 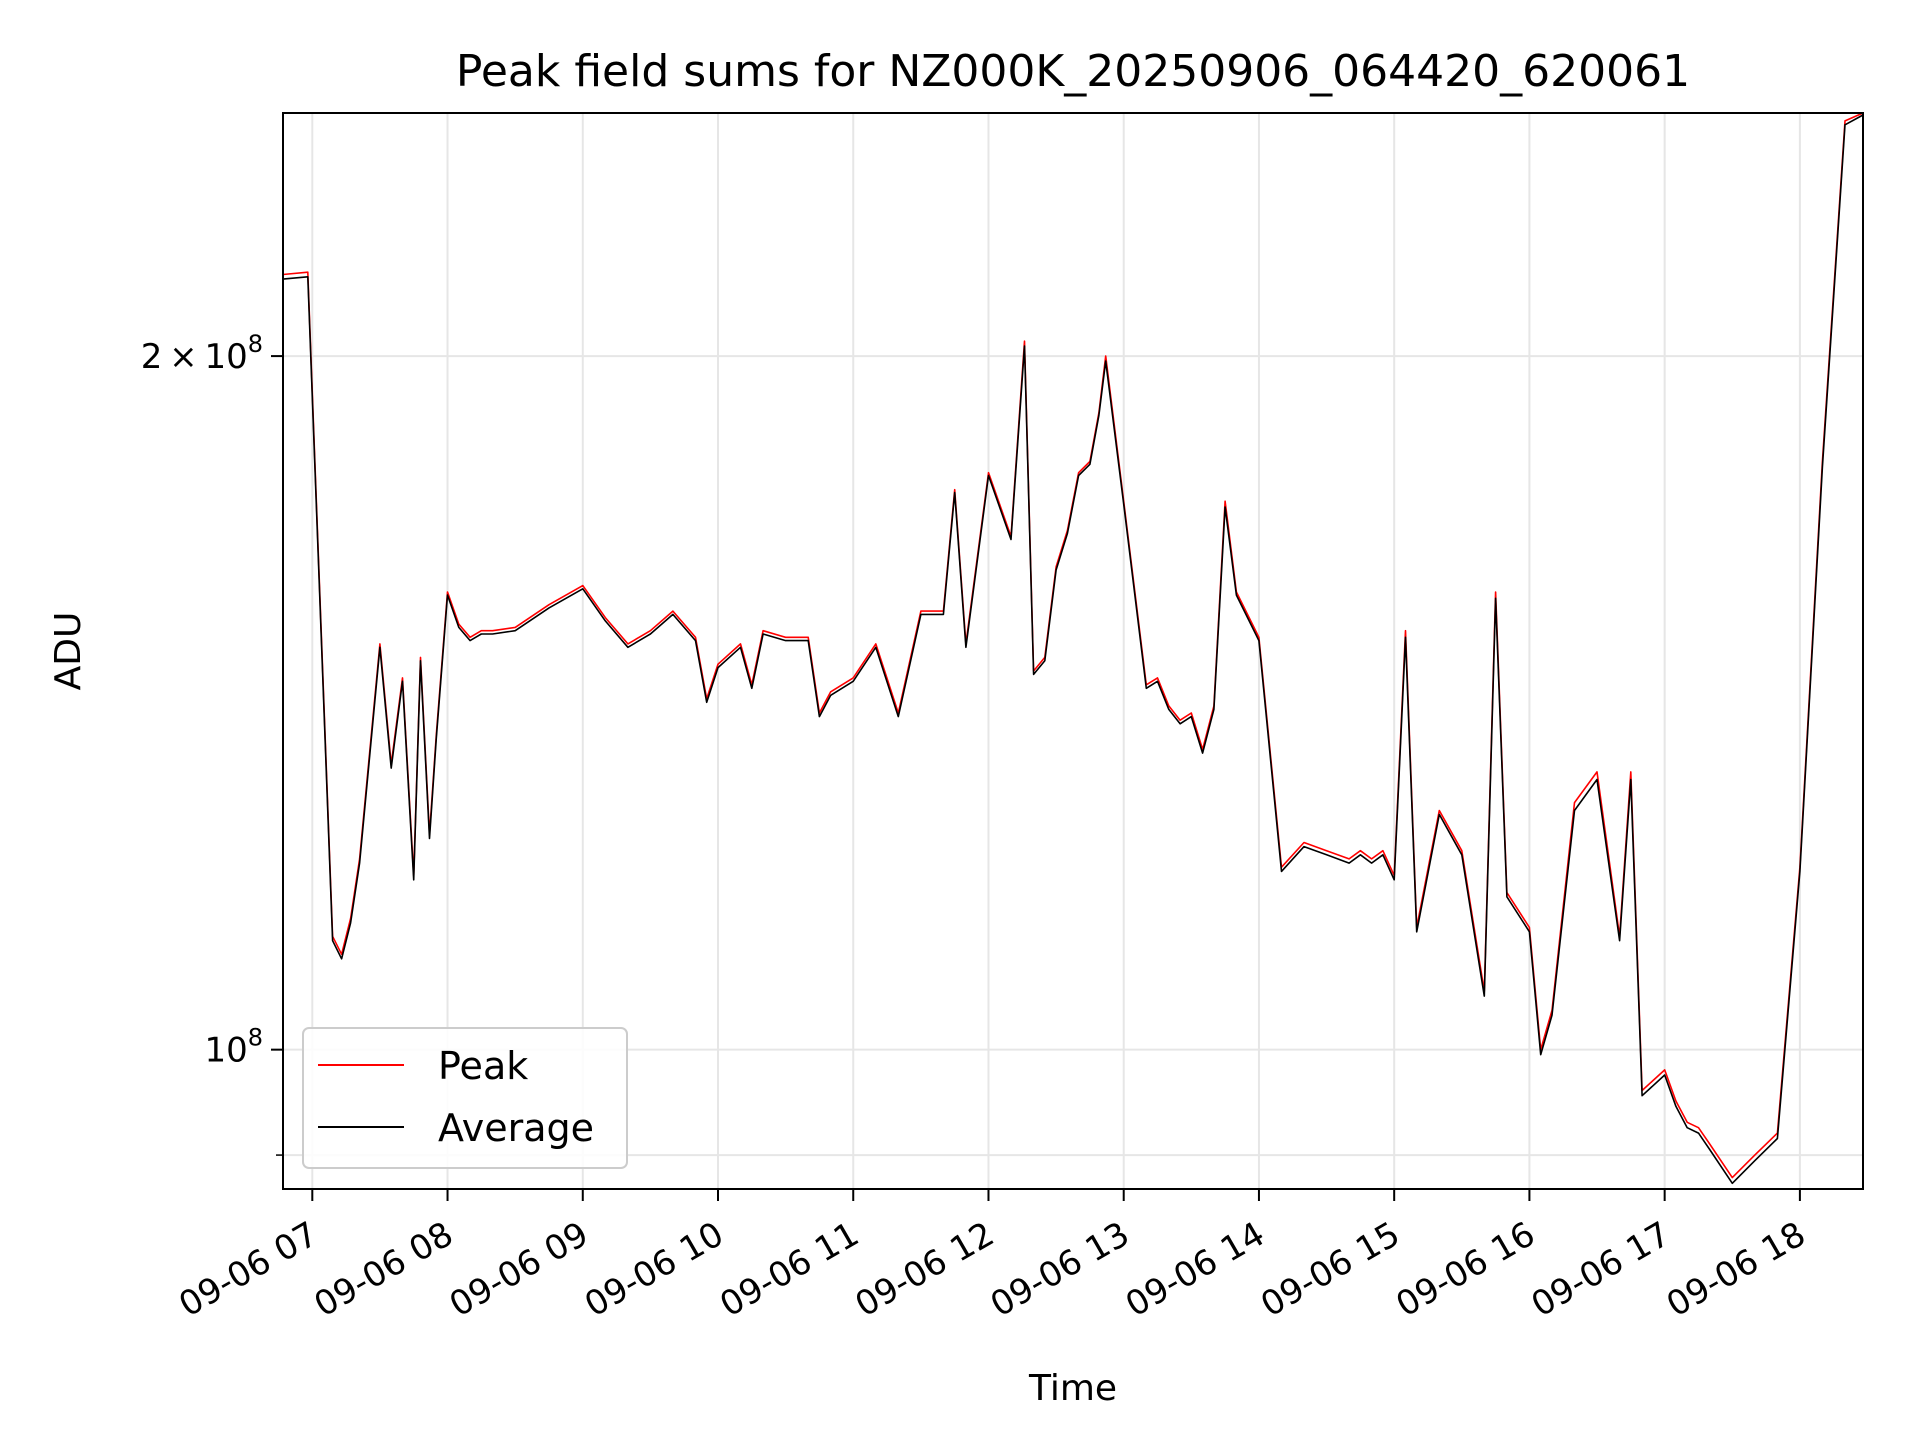 What do you see at coordinates (483, 1066) in the screenshot?
I see `legend-peak-label: Peak` at bounding box center [483, 1066].